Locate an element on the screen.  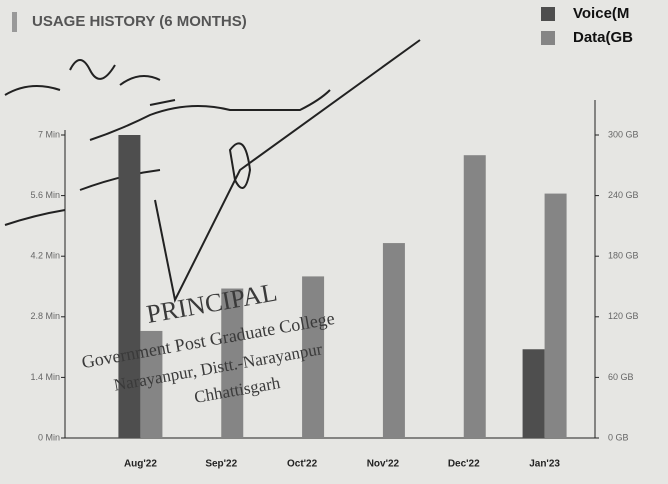
y2-tick-label: 180 GB is located at coordinates (623, 256).